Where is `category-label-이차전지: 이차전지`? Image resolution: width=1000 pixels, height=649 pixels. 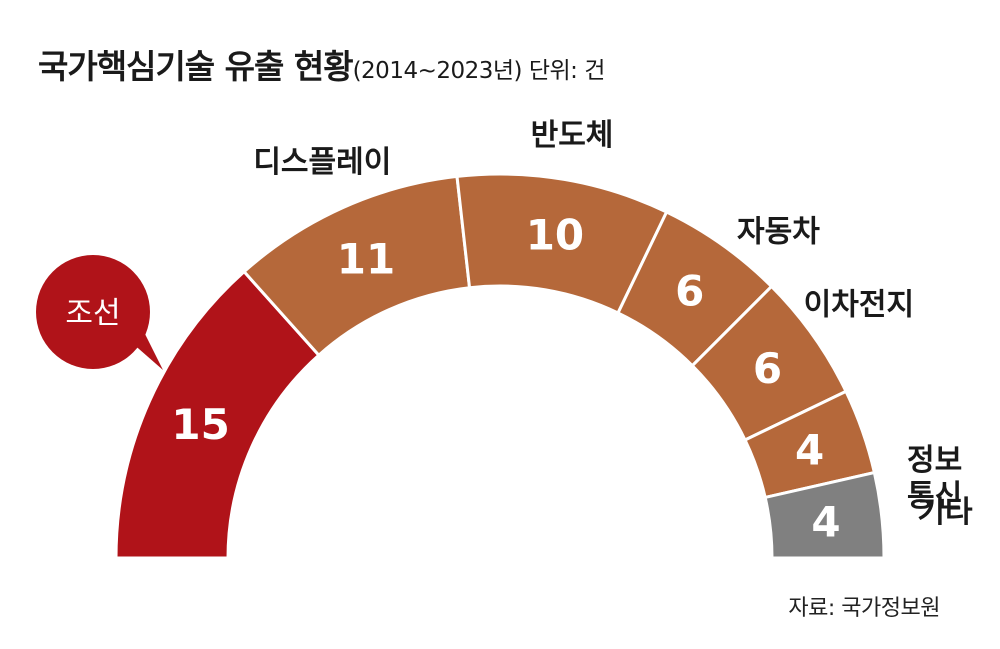
category-label-이차전지: 이차전지 is located at coordinates (859, 304).